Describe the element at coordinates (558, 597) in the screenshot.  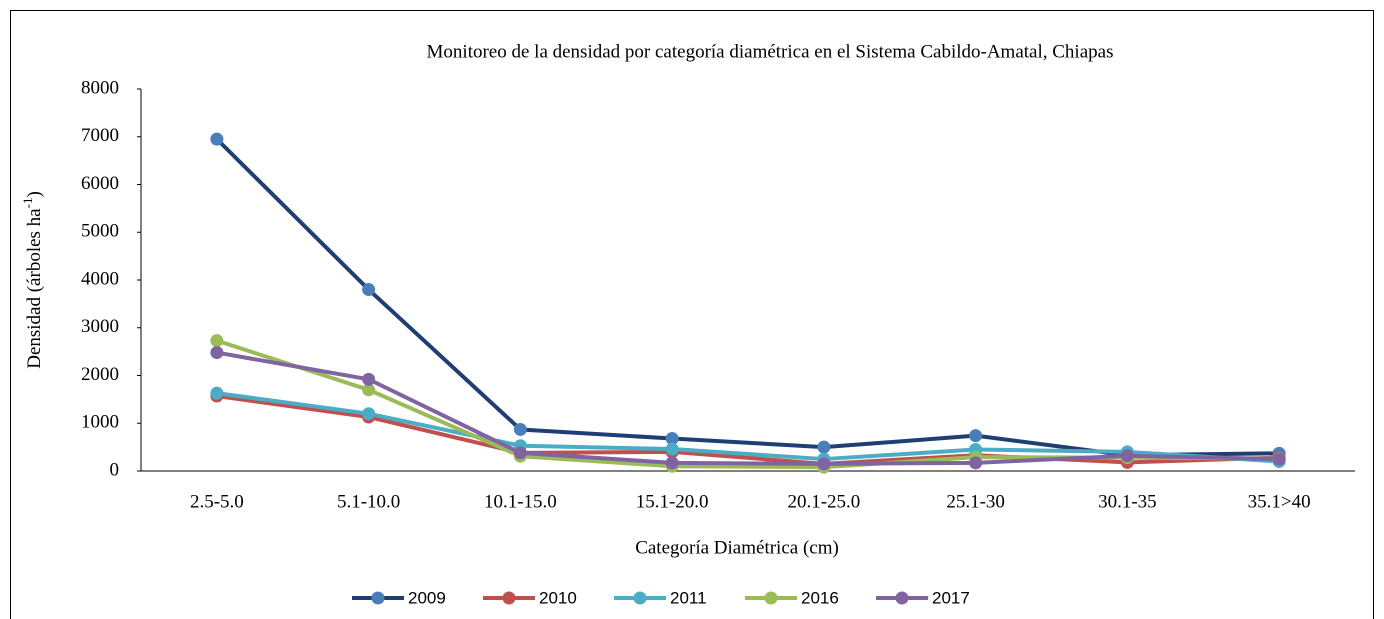
I see `legend-label: 2010` at that location.